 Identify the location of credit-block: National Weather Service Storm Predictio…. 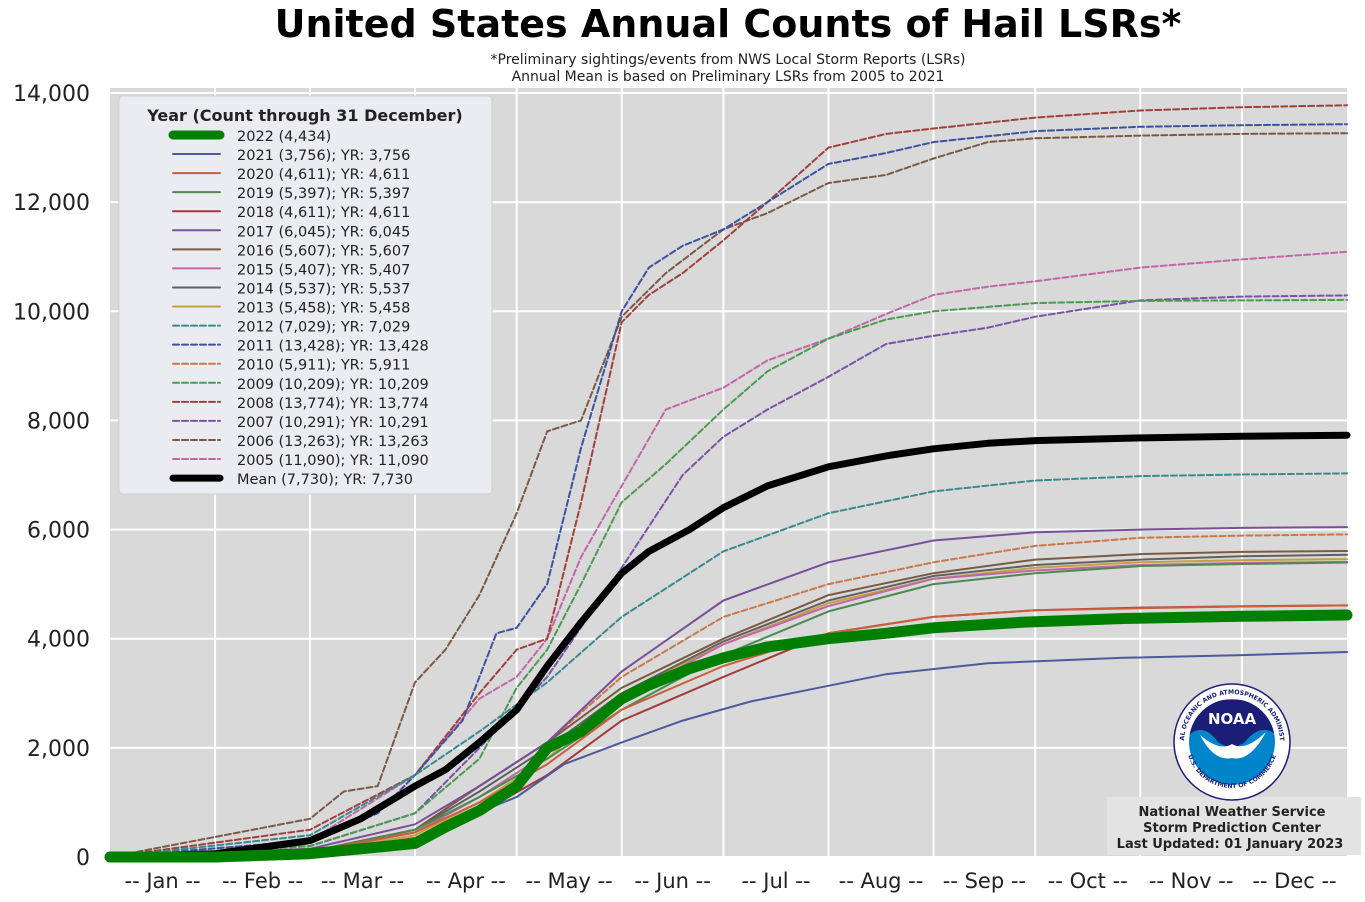
(1234, 826).